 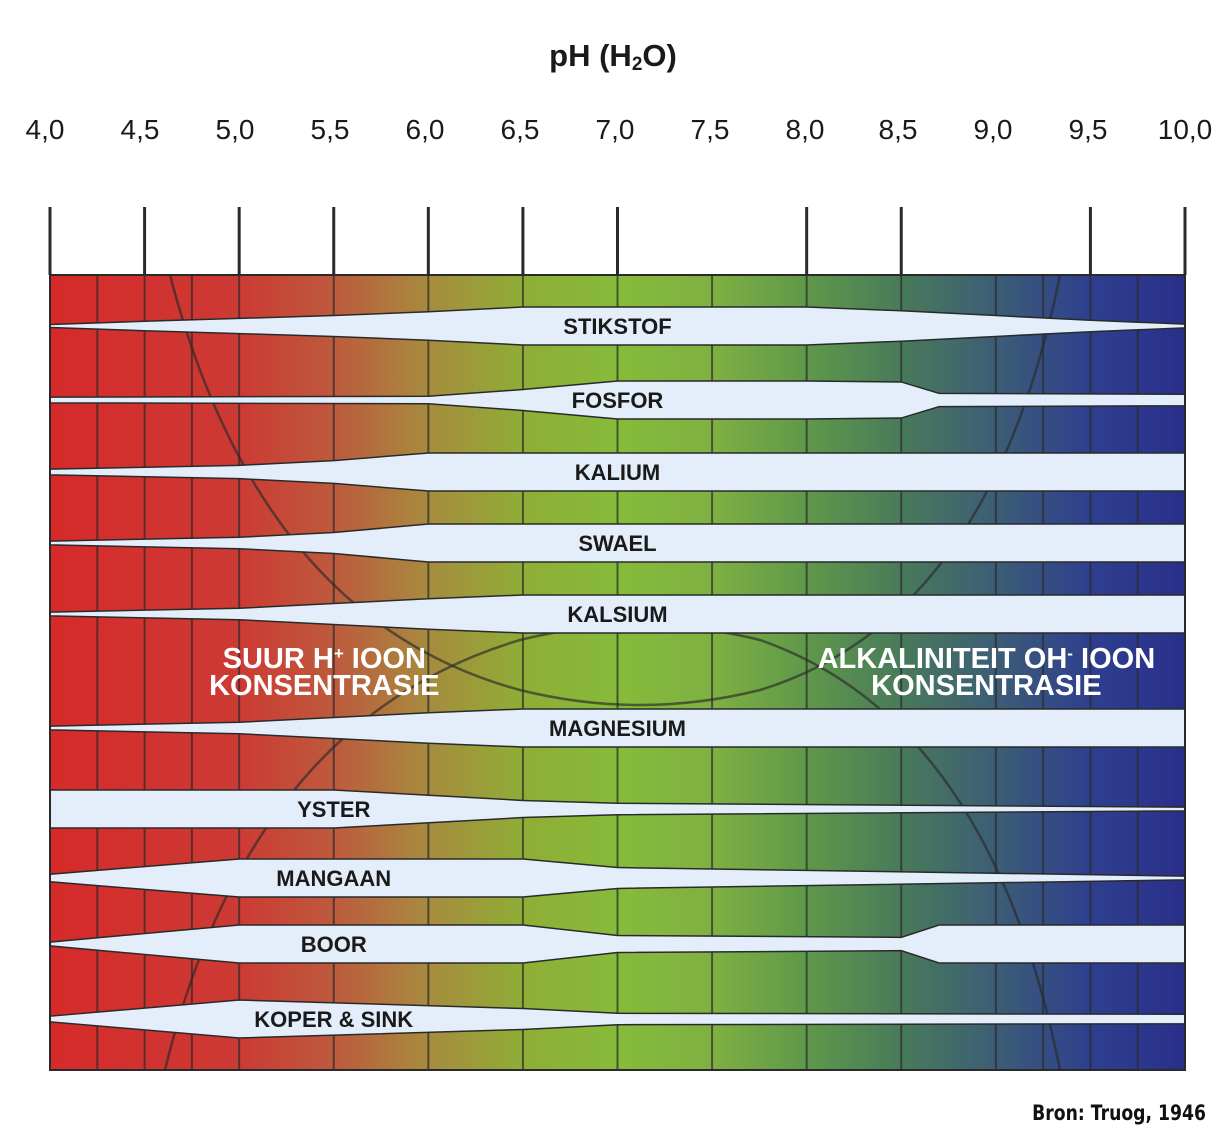 What do you see at coordinates (520, 129) in the screenshot?
I see `ph-tick-label: 6,5` at bounding box center [520, 129].